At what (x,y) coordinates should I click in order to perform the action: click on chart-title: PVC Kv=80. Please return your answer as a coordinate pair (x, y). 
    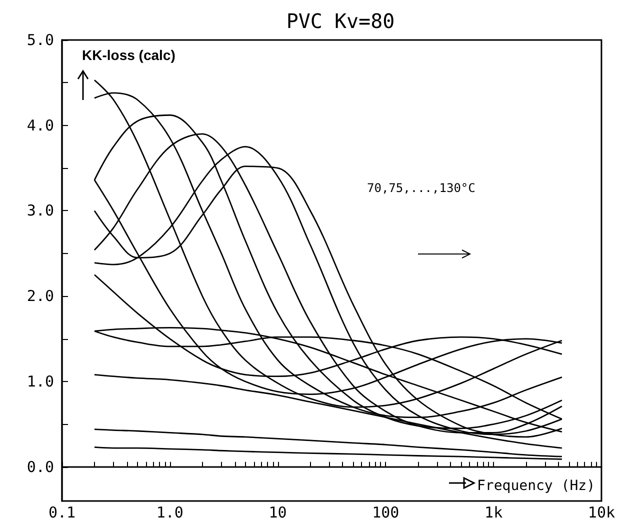
    Looking at the image, I should click on (340, 21).